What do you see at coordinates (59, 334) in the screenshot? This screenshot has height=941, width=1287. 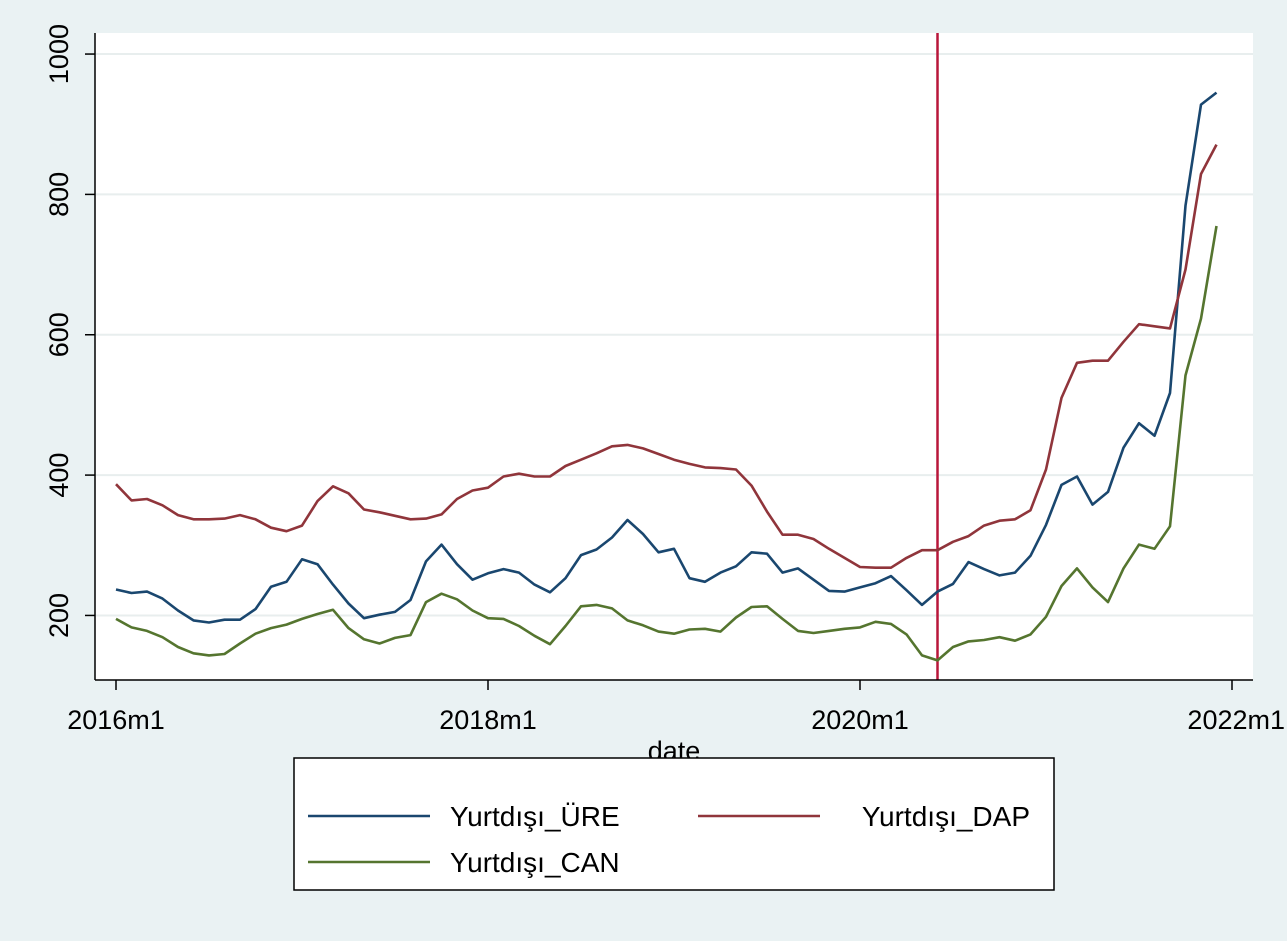 I see `y-tick-label: 600` at bounding box center [59, 334].